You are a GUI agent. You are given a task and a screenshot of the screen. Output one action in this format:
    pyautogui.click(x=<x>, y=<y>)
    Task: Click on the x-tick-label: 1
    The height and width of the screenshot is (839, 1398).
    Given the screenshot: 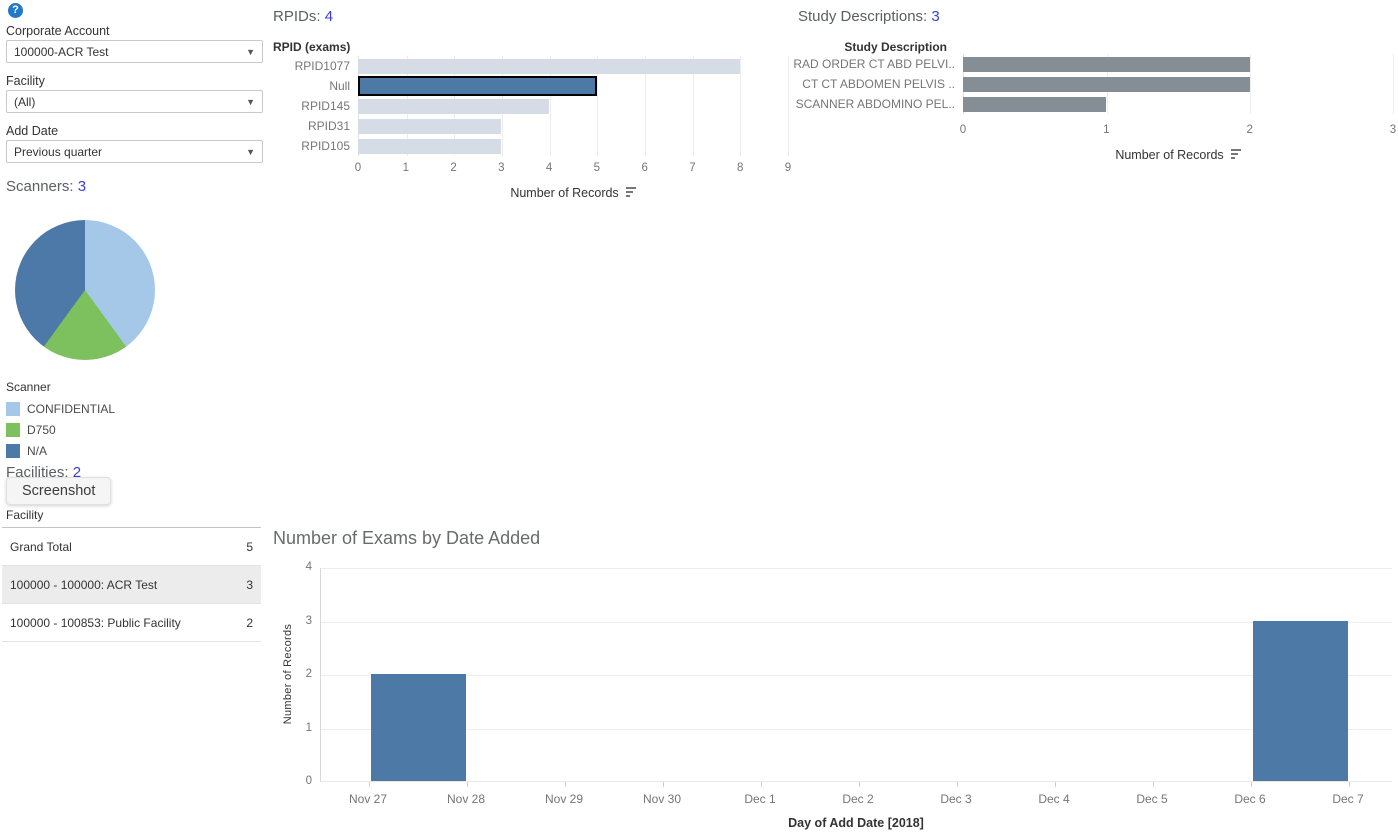 What is the action you would take?
    pyautogui.click(x=405, y=168)
    